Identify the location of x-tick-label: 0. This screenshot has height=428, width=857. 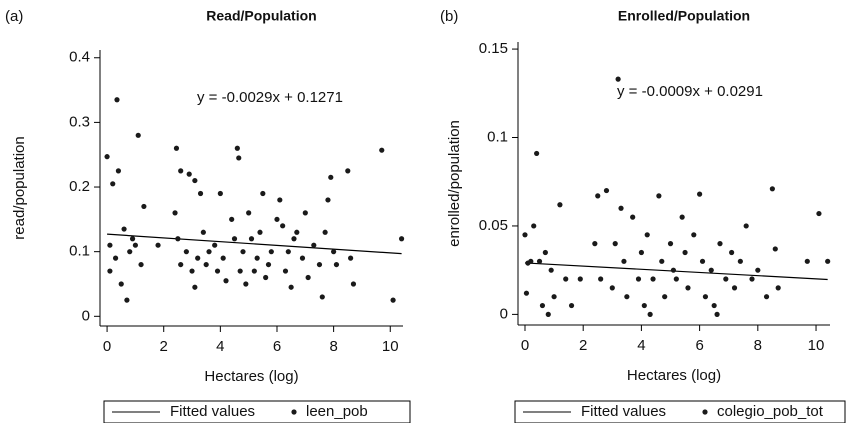
(107, 346).